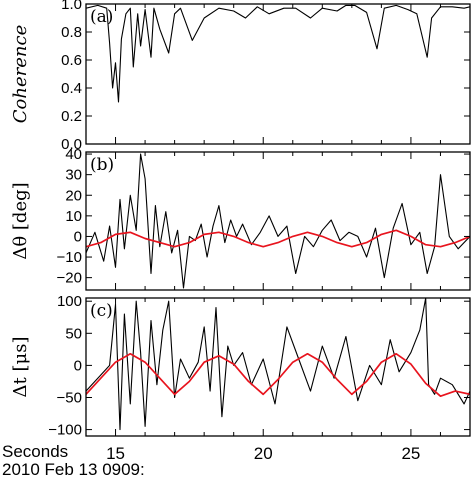  Describe the element at coordinates (20, 367) in the screenshot. I see `delta-t-axis-label: Δt [μs]` at that location.